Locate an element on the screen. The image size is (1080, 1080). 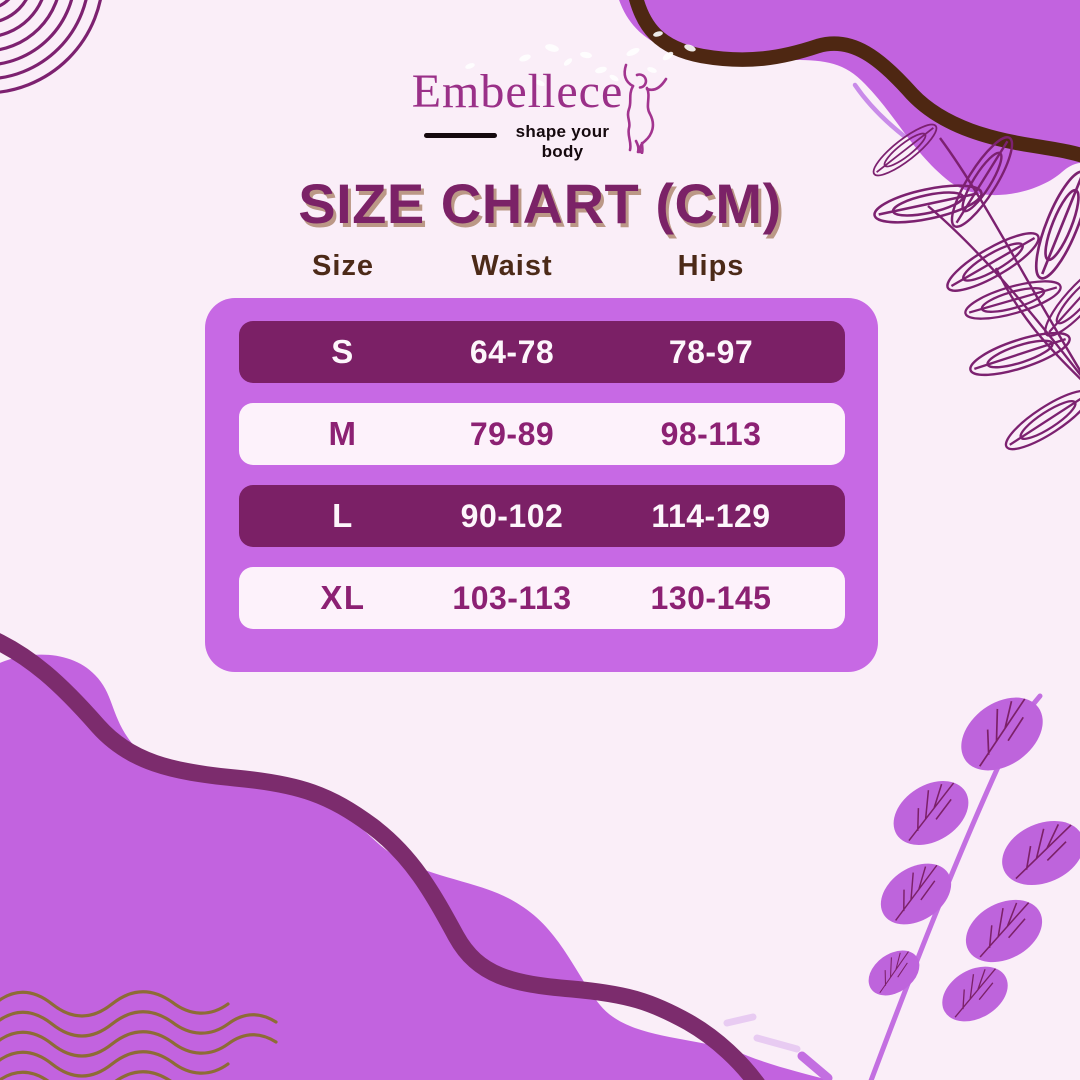
olive-waves-decoration is located at coordinates (139, 1035).